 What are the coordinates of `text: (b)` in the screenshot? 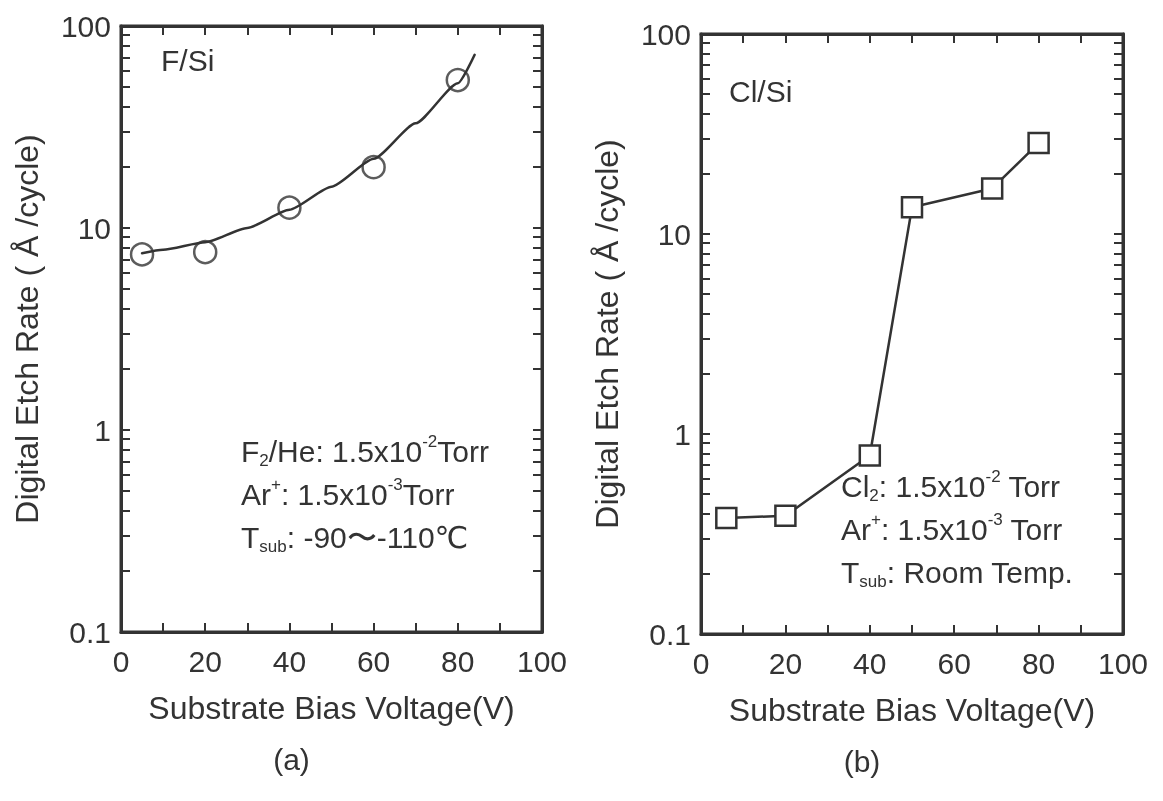 It's located at (862, 761).